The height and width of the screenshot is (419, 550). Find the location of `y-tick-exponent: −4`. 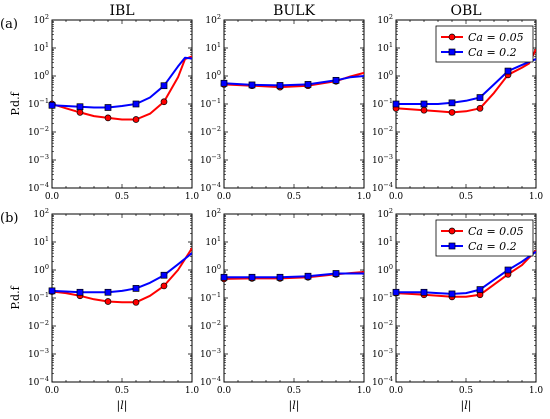

y-tick-exponent: −4 is located at coordinates (216, 185).